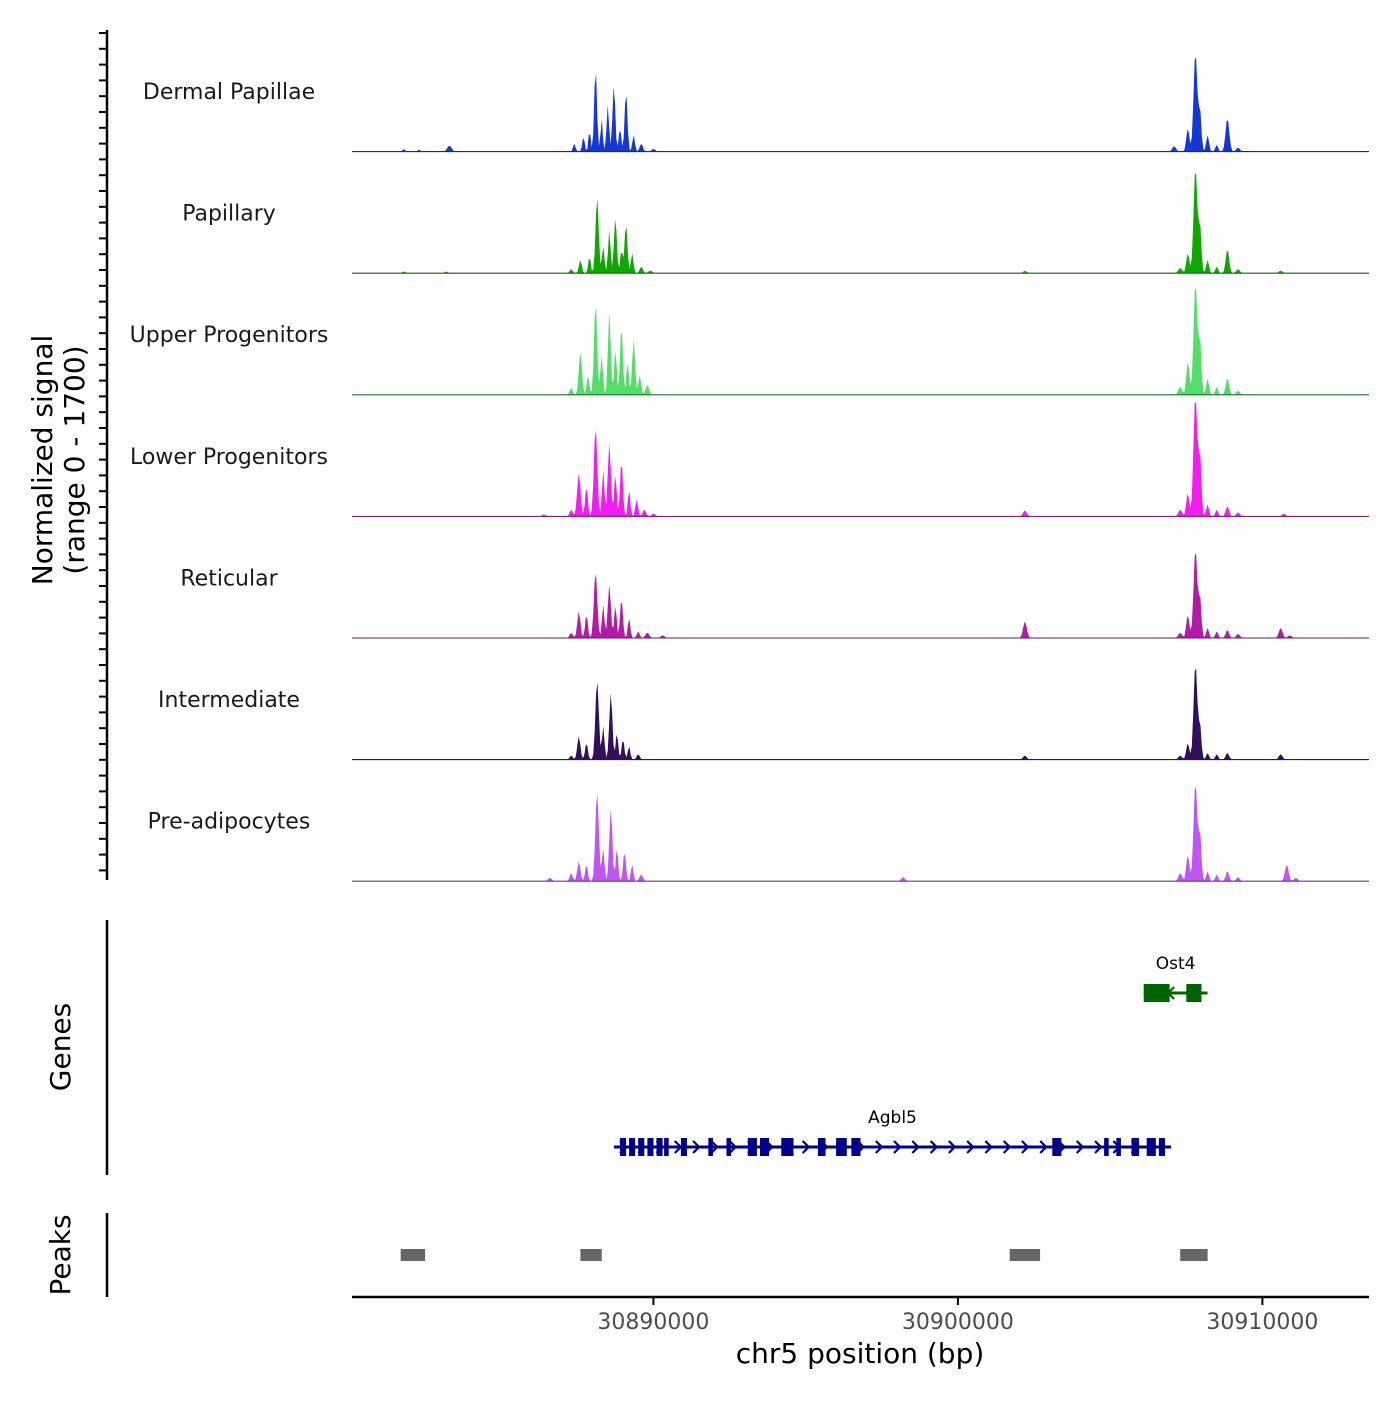 The height and width of the screenshot is (1405, 1400). I want to click on gene-model: Agbl5, so click(892, 1132).